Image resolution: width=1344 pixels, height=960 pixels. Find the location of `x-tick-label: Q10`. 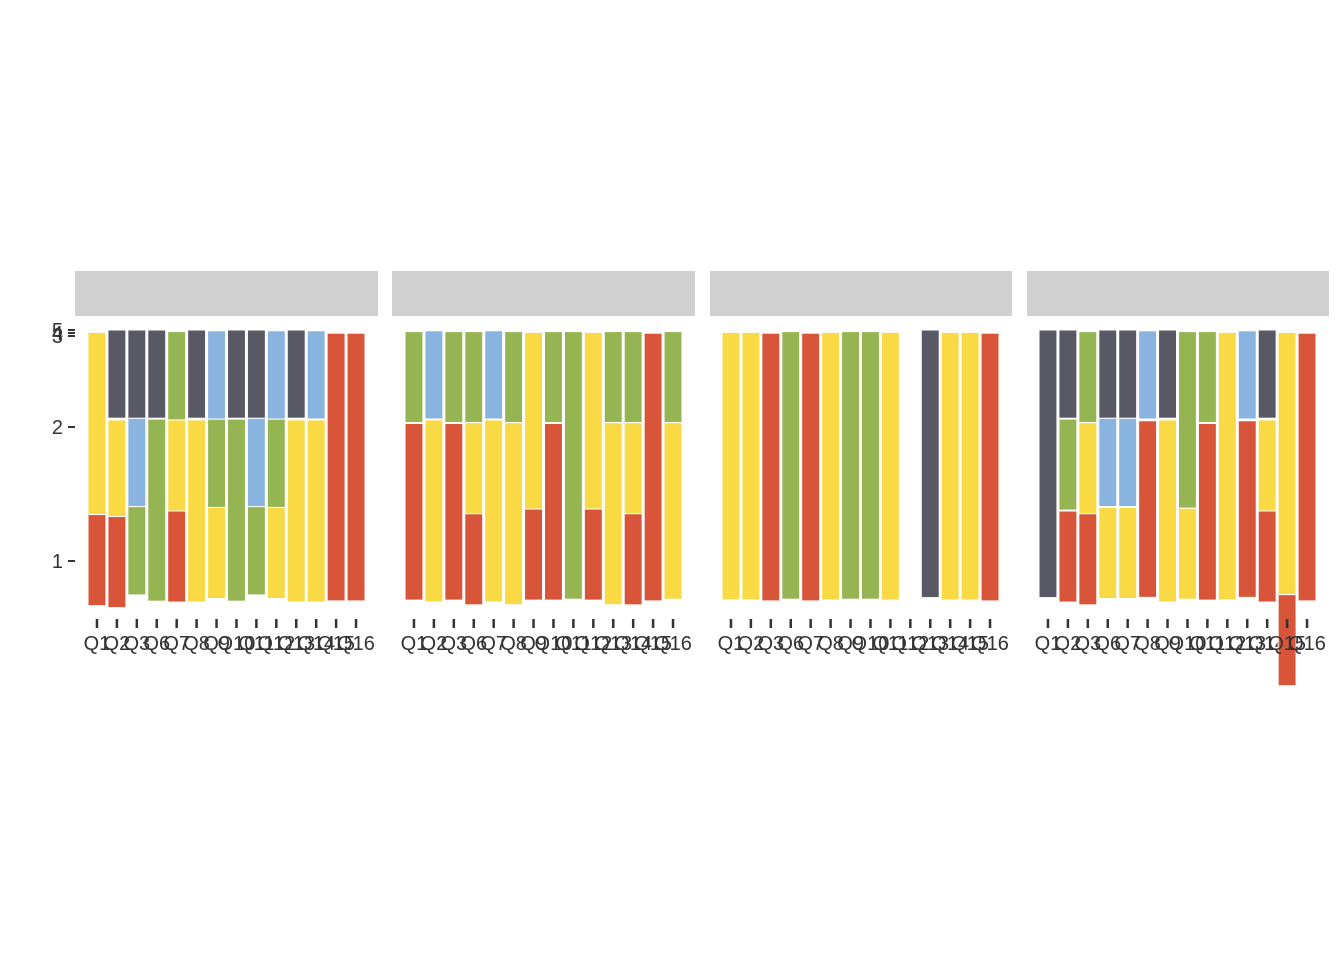

x-tick-label: Q10 is located at coordinates (871, 644).